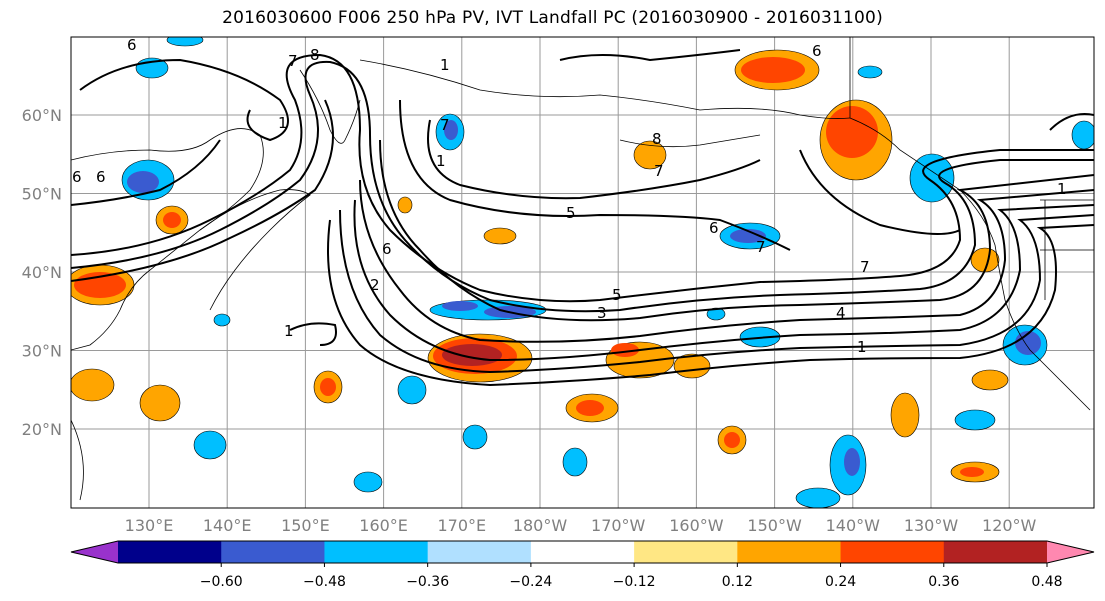  I want to click on latitude-label: 20°N, so click(42, 429).